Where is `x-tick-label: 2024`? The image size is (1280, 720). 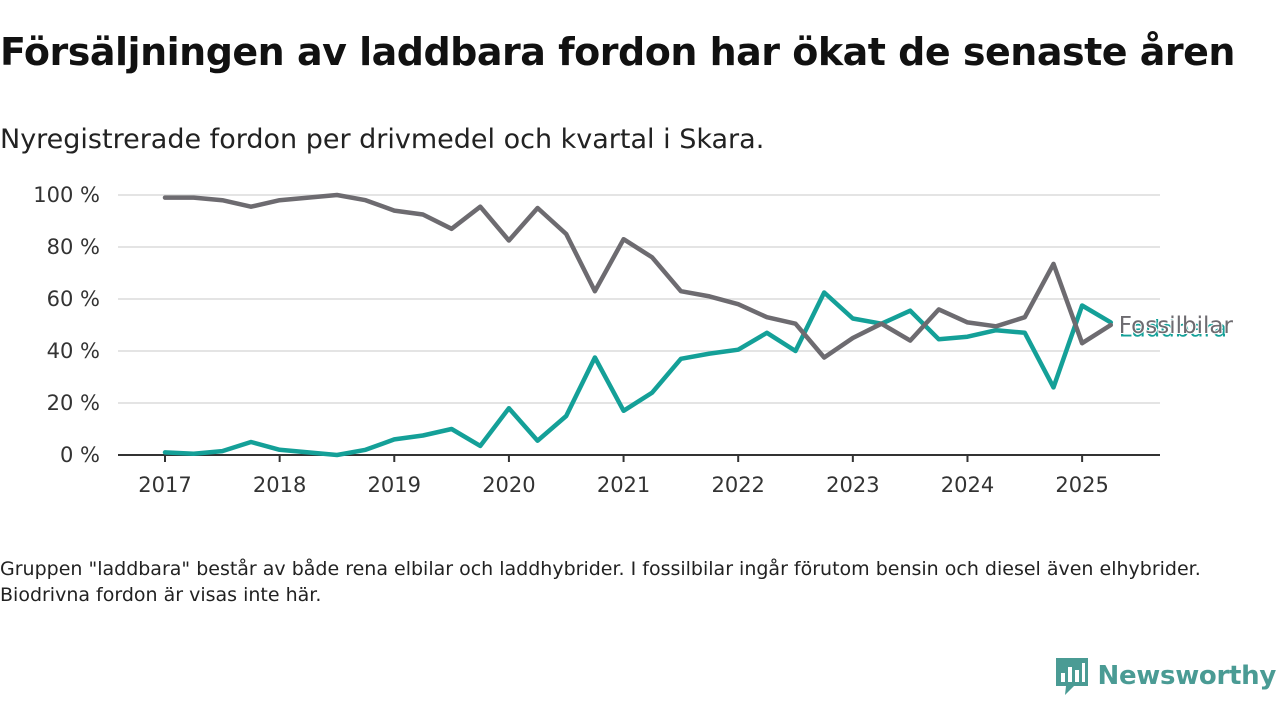
x-tick-label: 2024 is located at coordinates (967, 485).